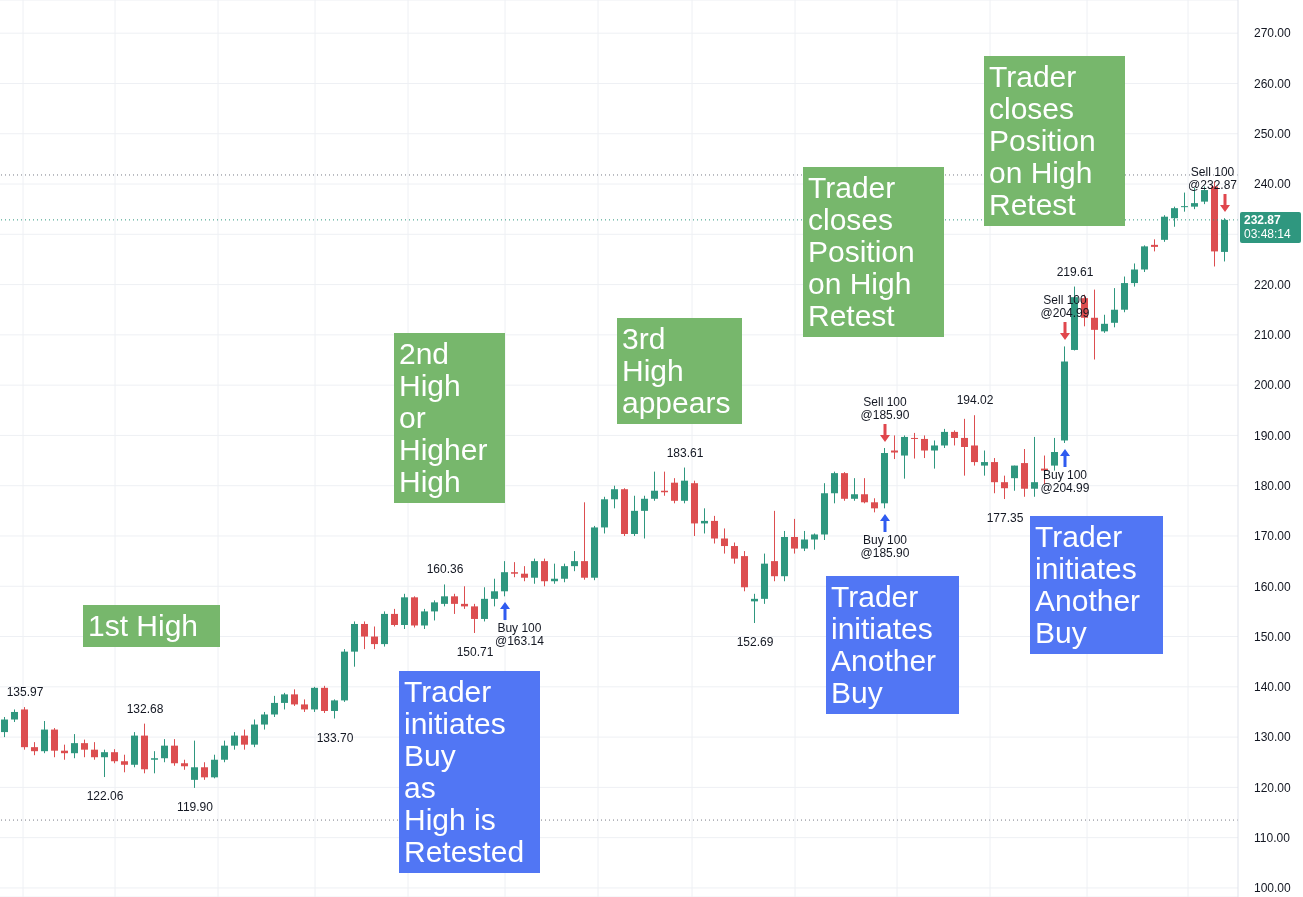  I want to click on annotation: 122.06, so click(105, 796).